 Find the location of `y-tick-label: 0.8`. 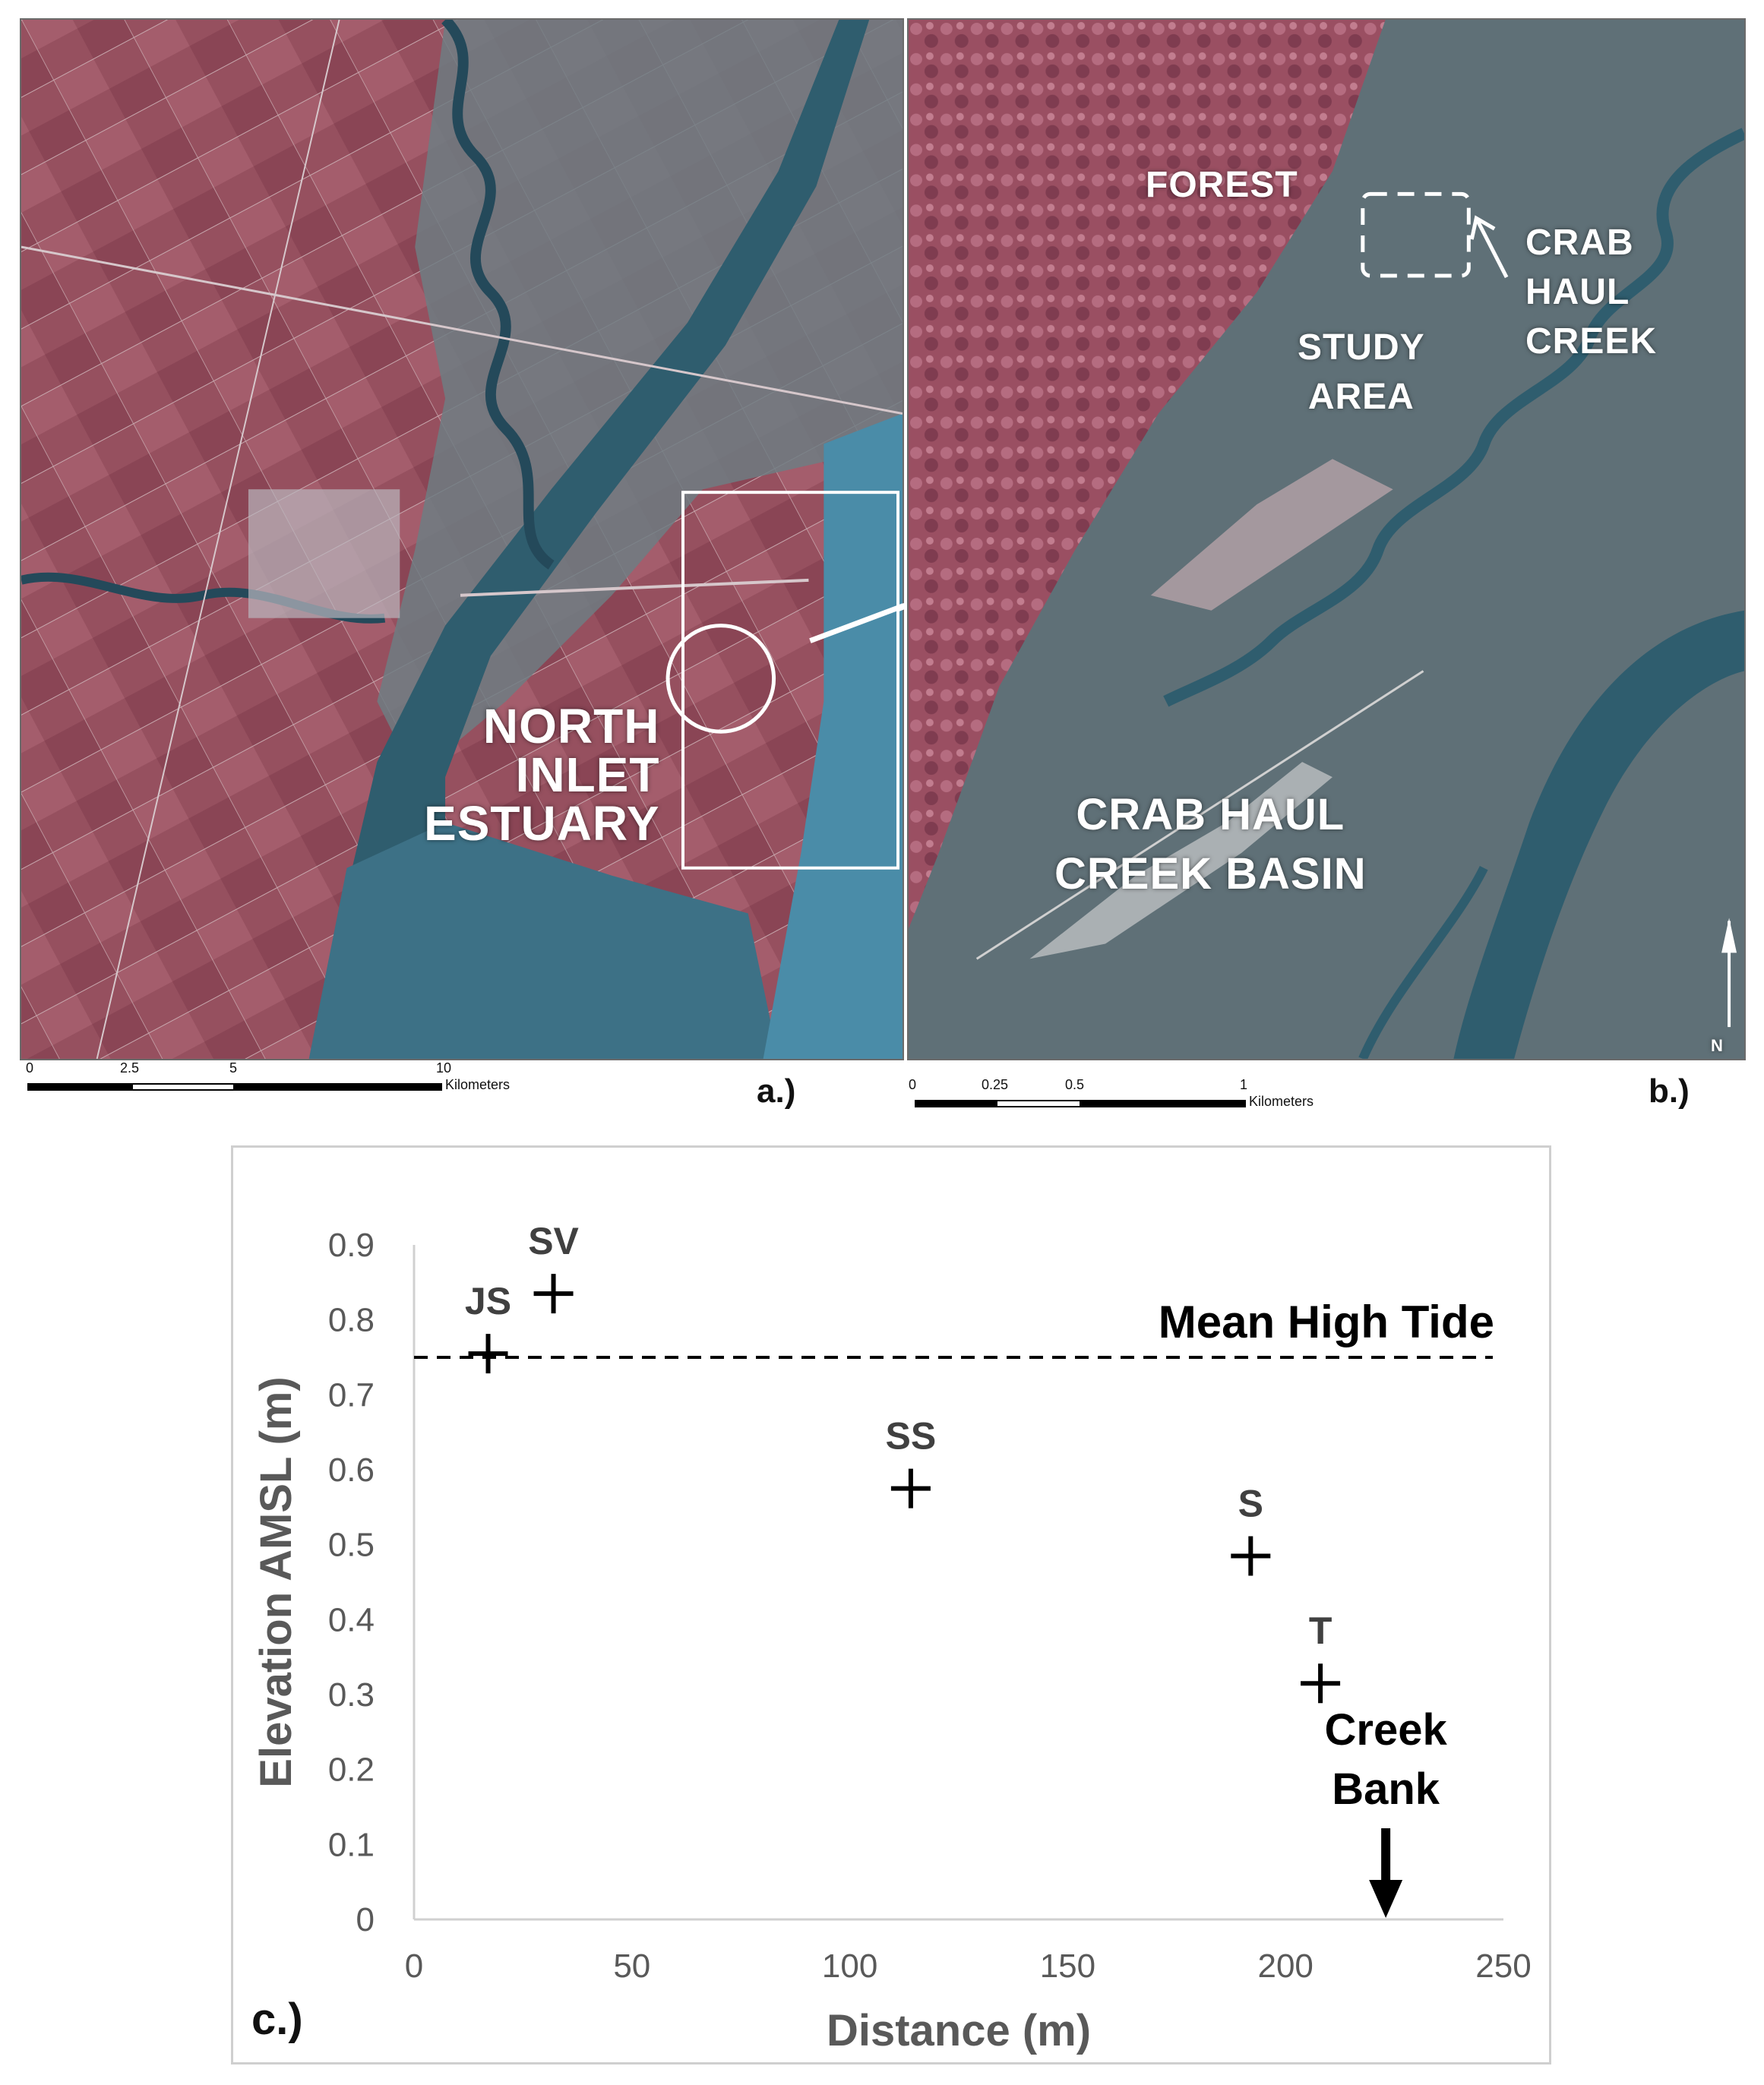

y-tick-label: 0.8 is located at coordinates (351, 1320).